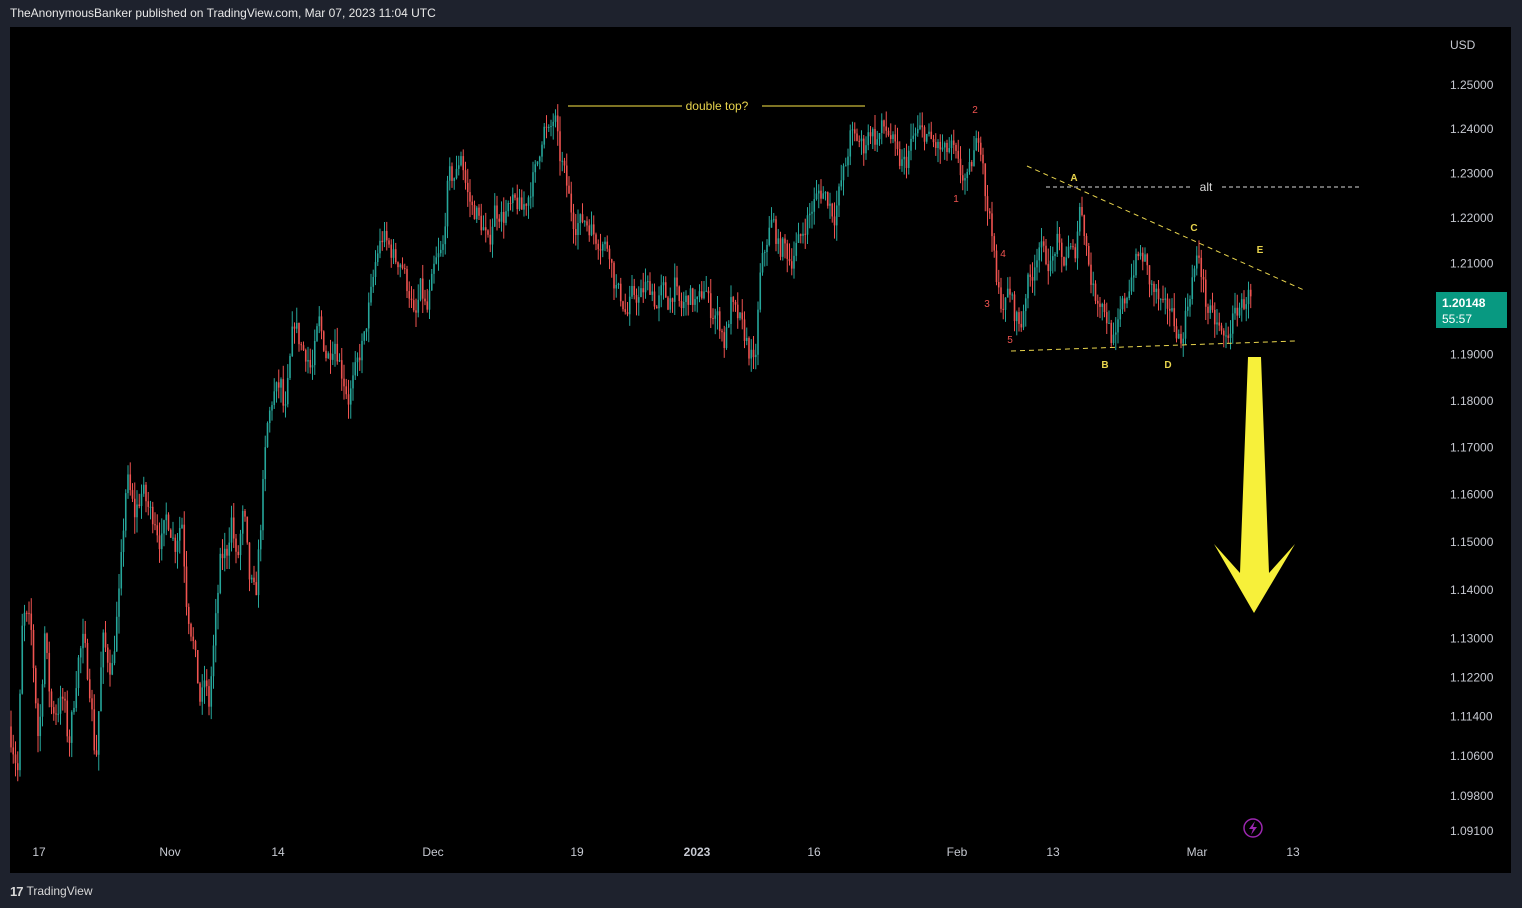 Image resolution: width=1522 pixels, height=908 pixels. I want to click on wave-label-1: 1, so click(956, 199).